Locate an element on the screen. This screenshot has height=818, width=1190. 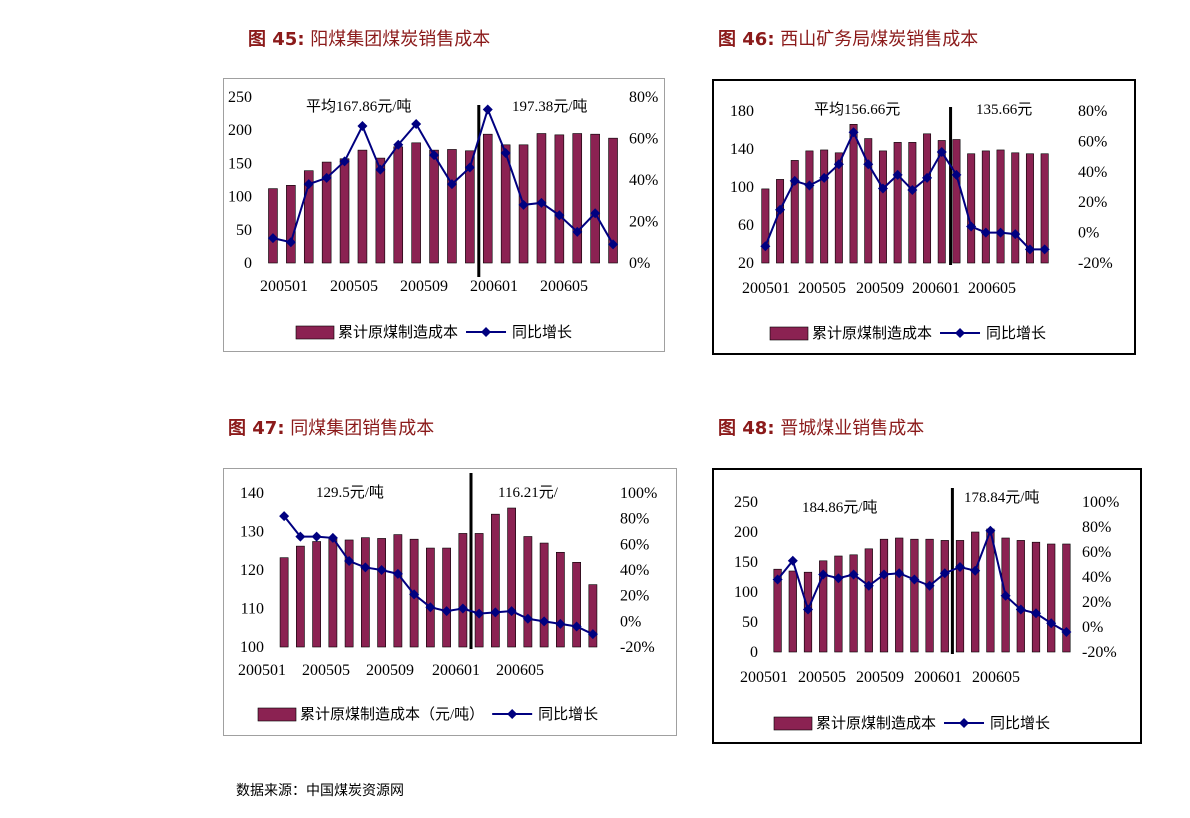
y-right-tick-label: 80% is located at coordinates (1096, 527).